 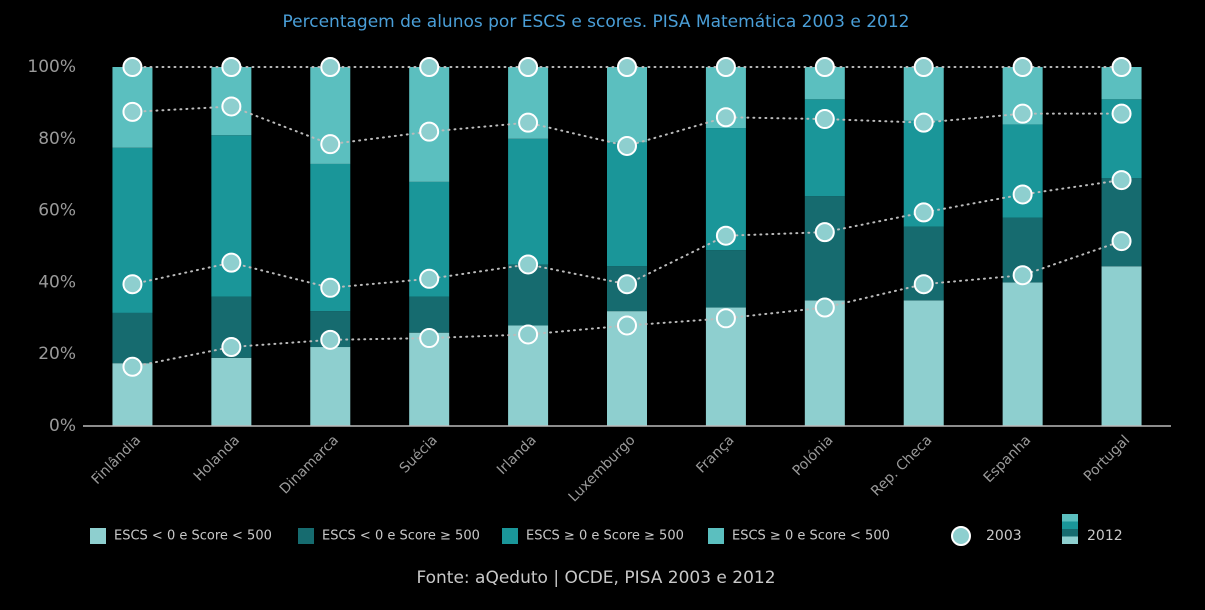 I want to click on legend-marker, so click(x=961, y=536).